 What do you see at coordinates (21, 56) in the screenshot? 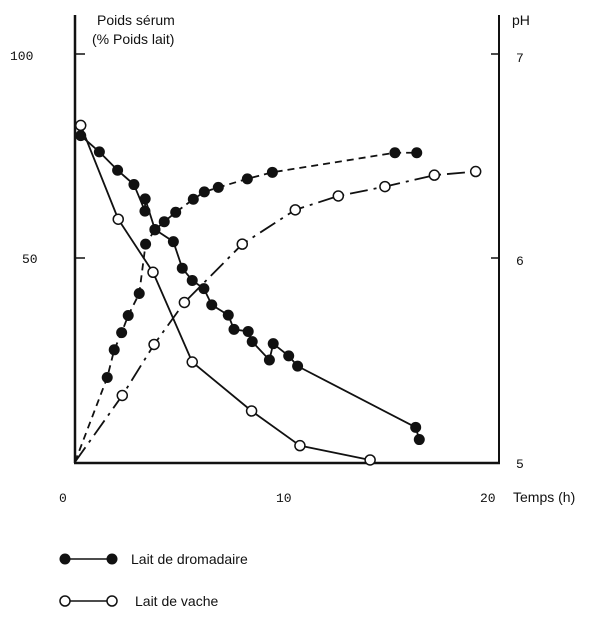
I see `y-left-tick-label-100: 100` at bounding box center [21, 56].